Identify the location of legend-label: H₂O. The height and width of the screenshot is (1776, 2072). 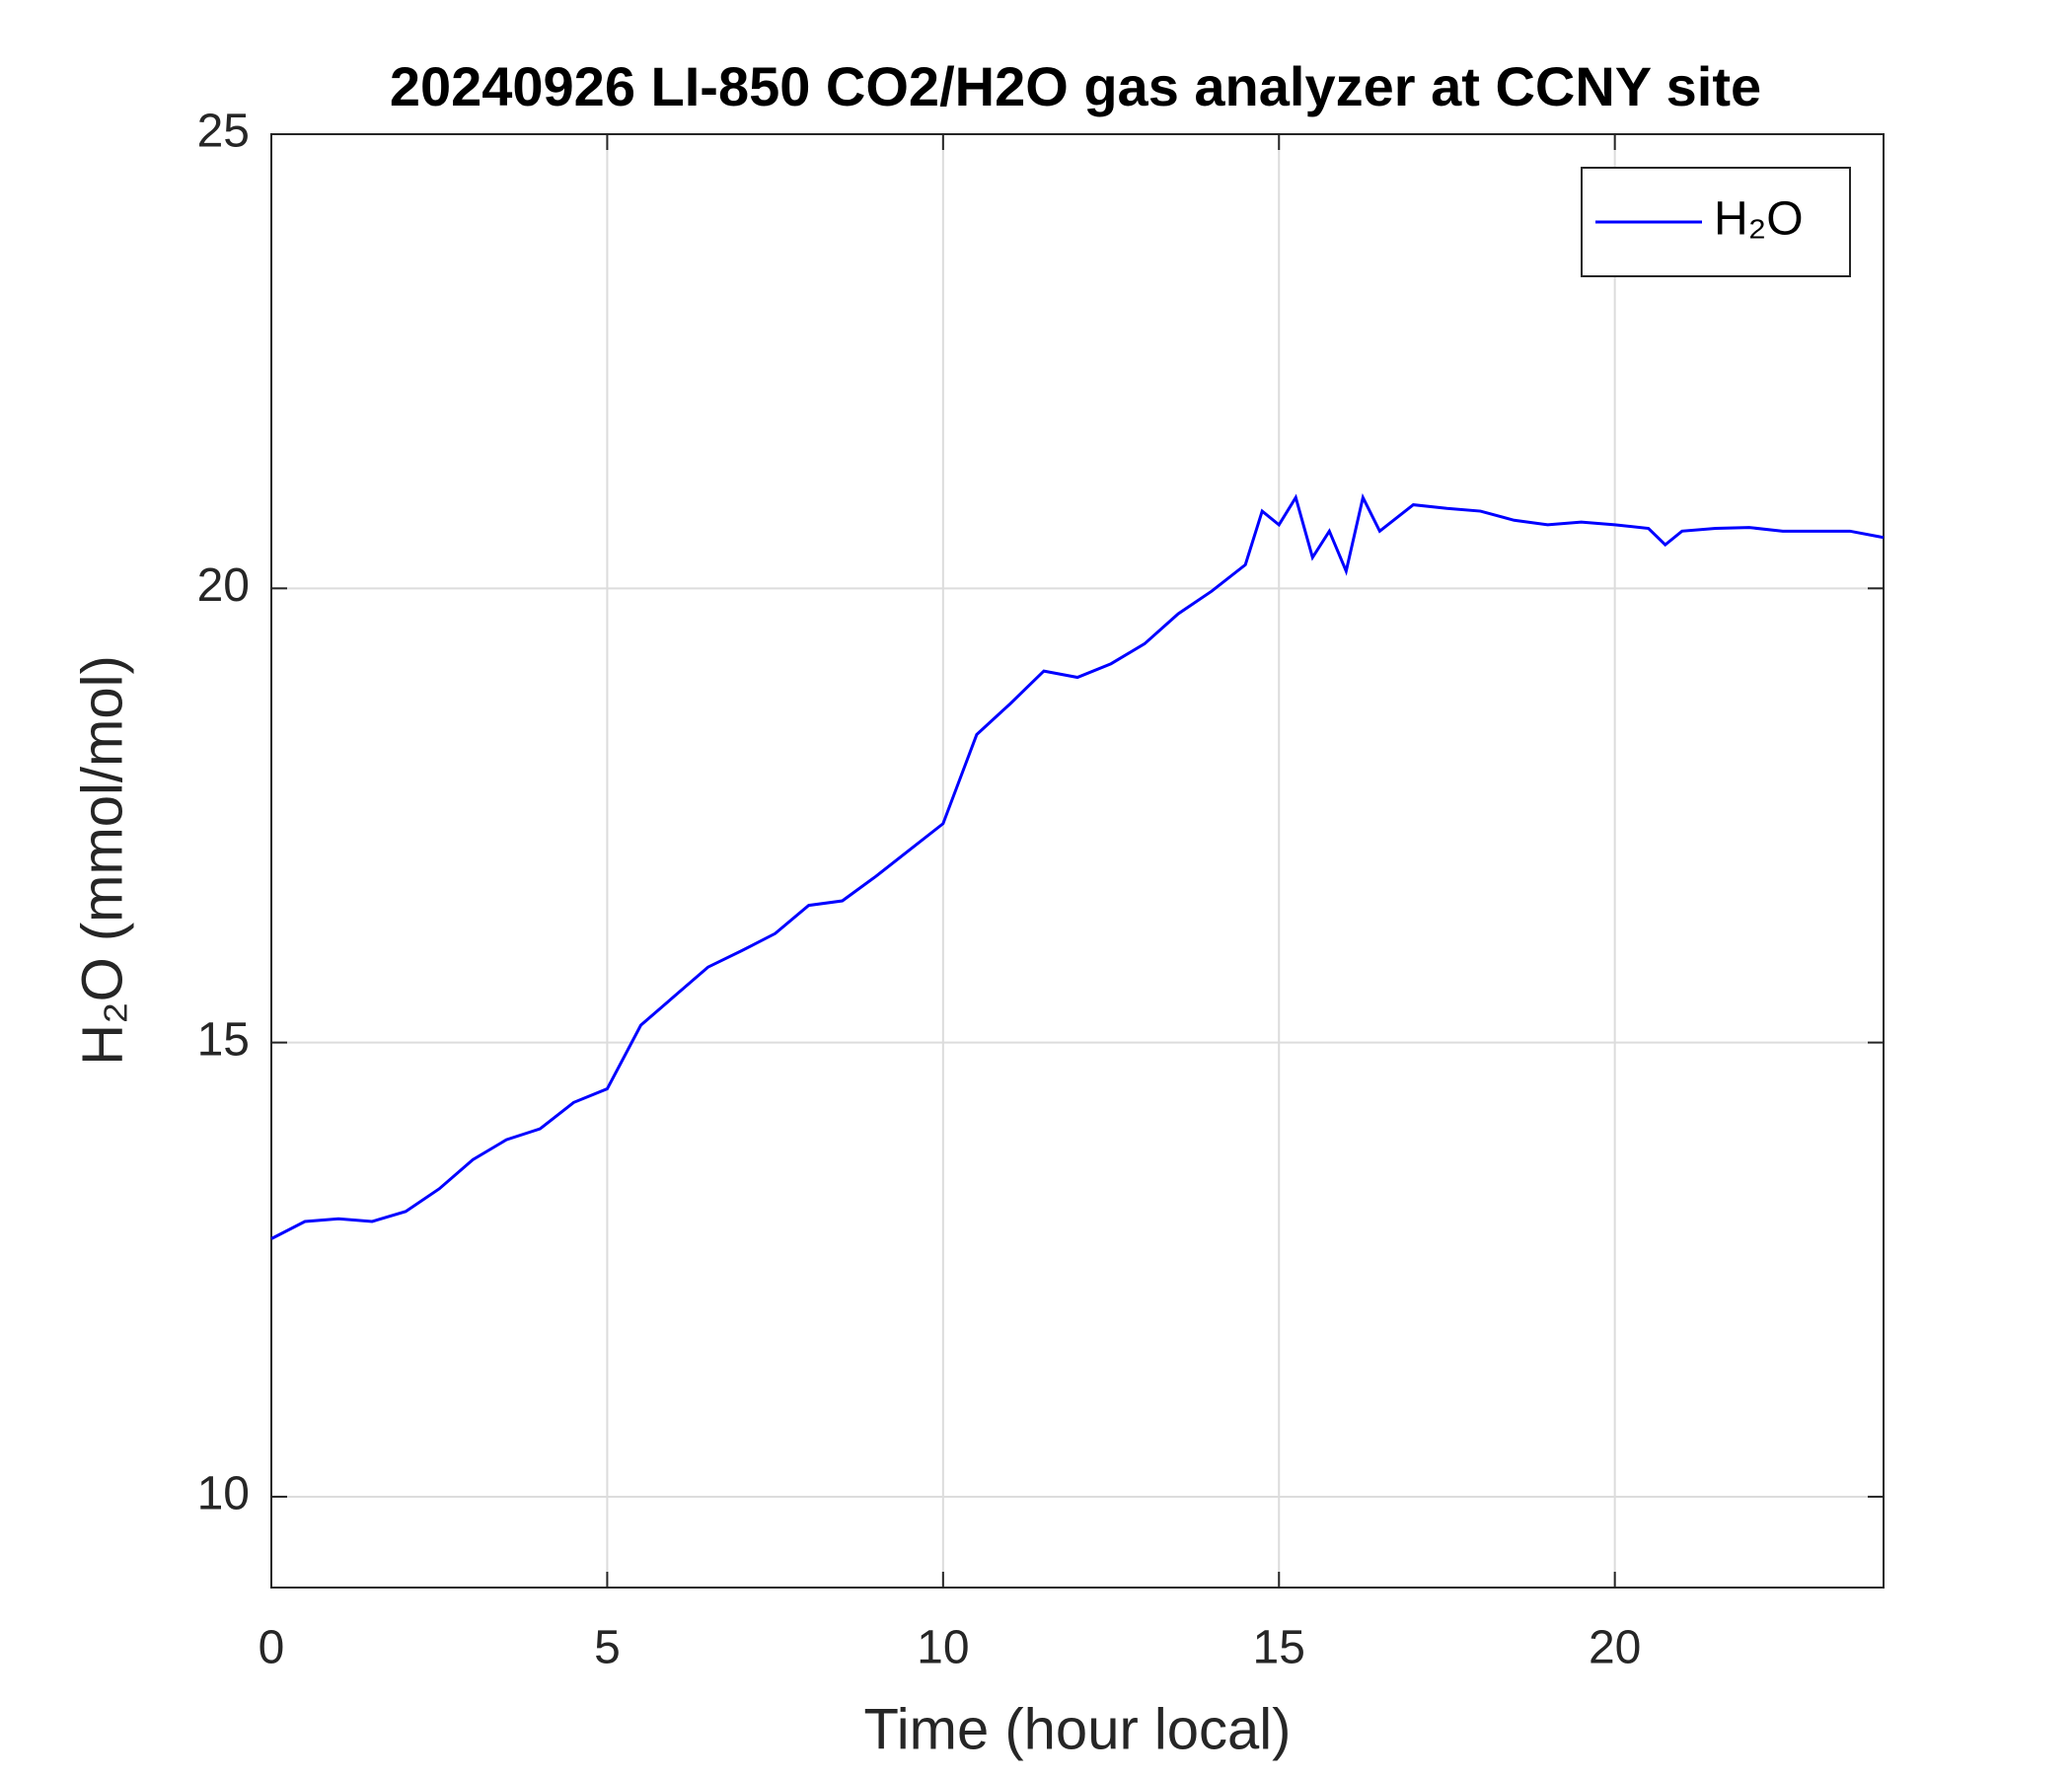
(1759, 219).